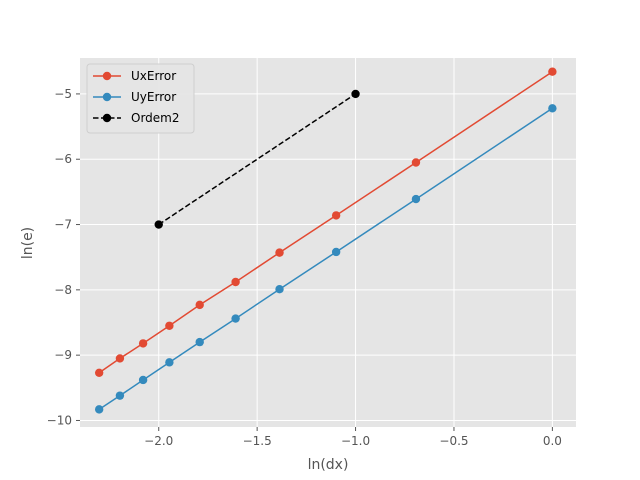 The image size is (640, 480). I want to click on y-tick-label: −9, so click(63, 355).